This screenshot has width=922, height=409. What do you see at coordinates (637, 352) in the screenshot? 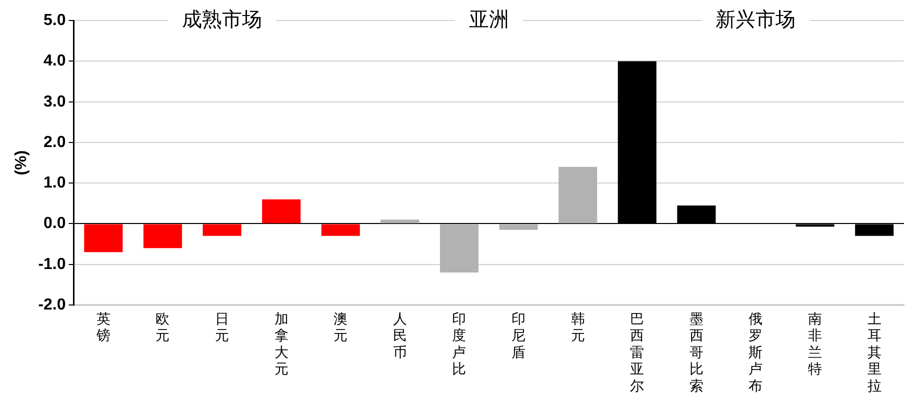
I see `x-tick-label: 巴西雷亚尔` at bounding box center [637, 352].